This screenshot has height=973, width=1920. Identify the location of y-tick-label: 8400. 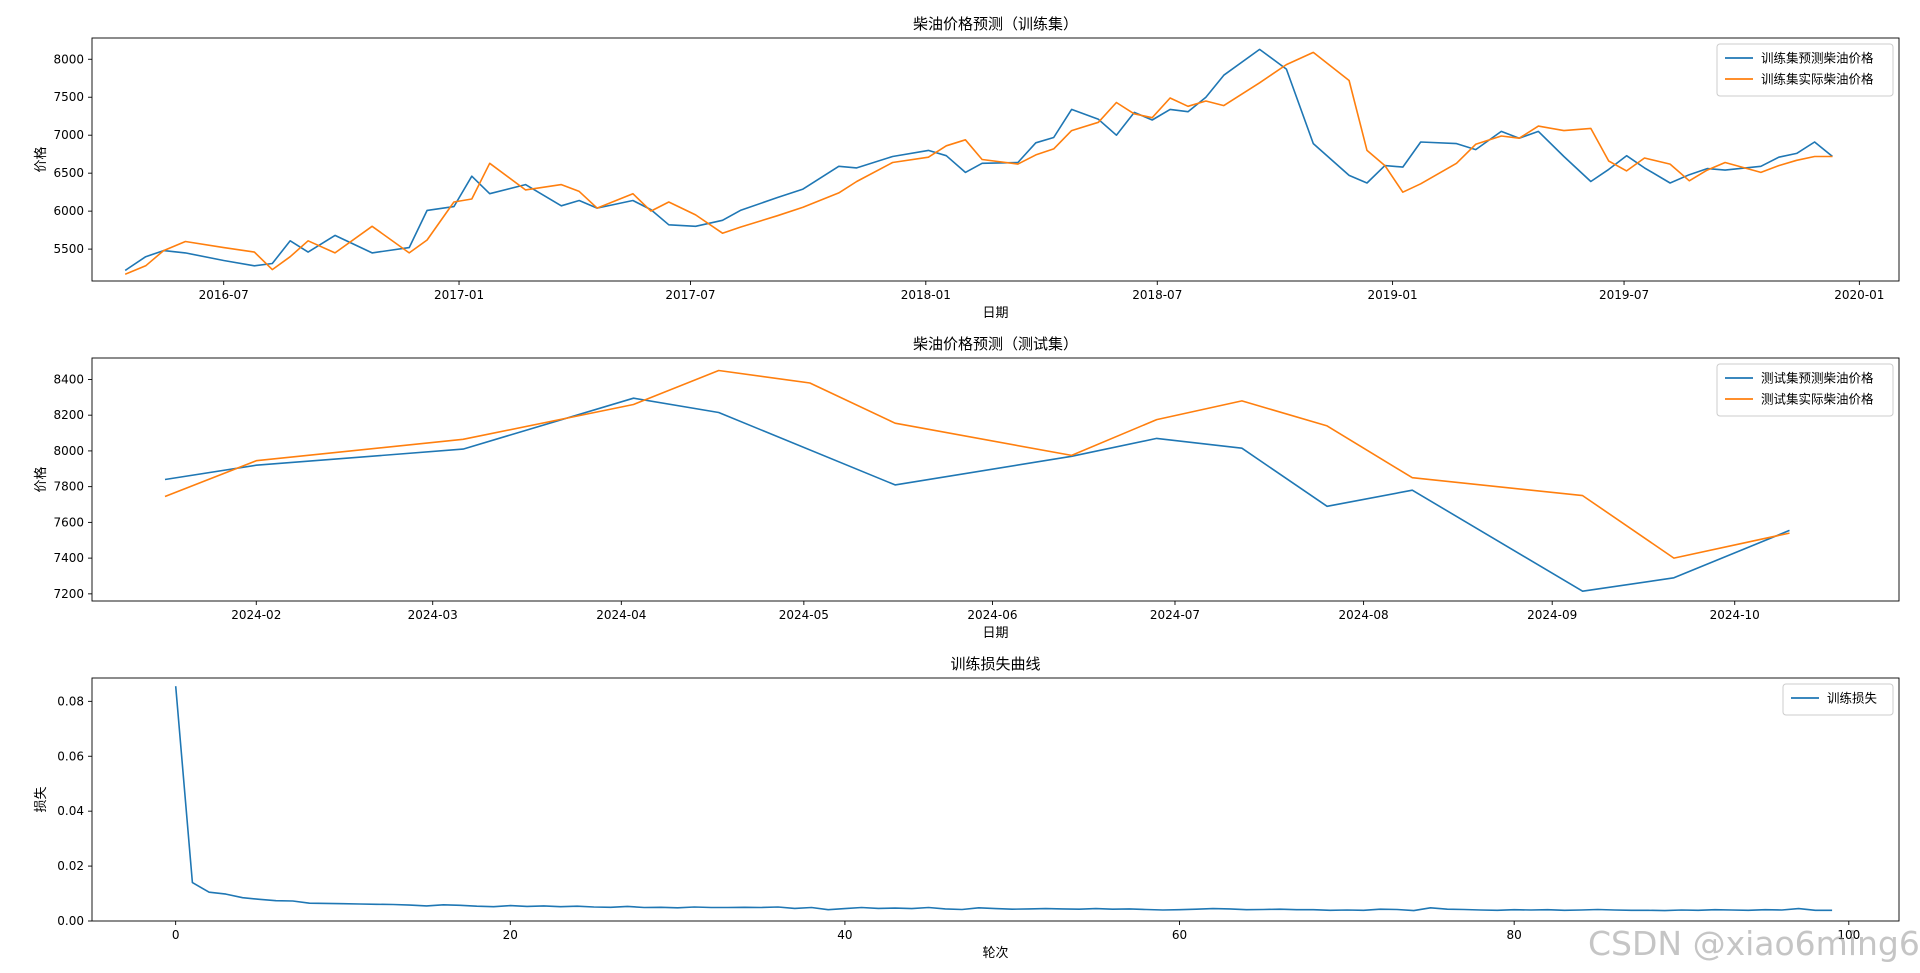
(68, 379).